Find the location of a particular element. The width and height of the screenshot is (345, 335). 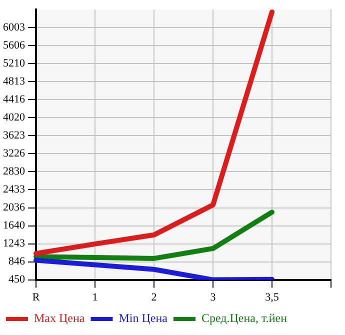

y-tick-label: 846 is located at coordinates (17, 262).